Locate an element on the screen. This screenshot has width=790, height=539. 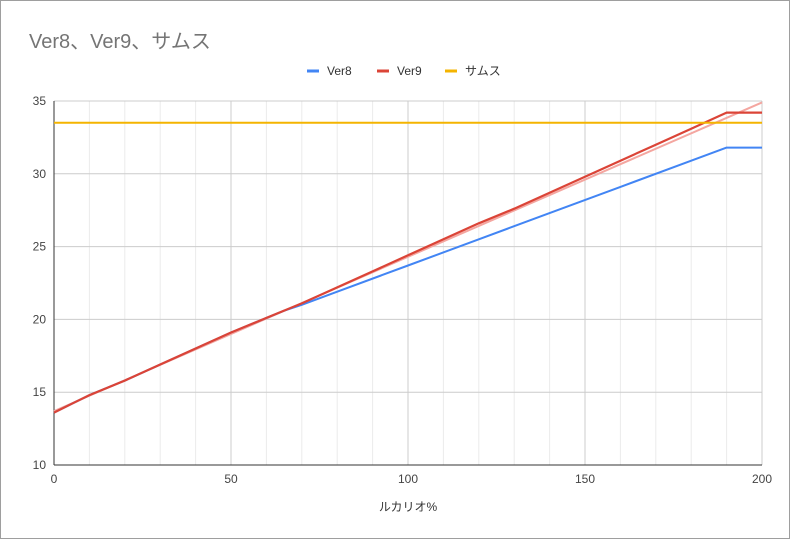
legend-label: Ver8 is located at coordinates (339, 71).